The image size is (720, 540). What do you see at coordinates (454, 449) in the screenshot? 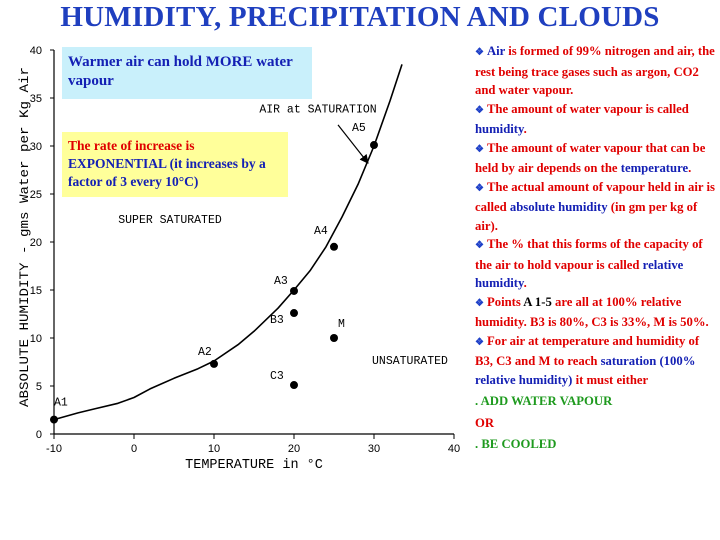
I see `x-tick-label: 40` at bounding box center [454, 449].